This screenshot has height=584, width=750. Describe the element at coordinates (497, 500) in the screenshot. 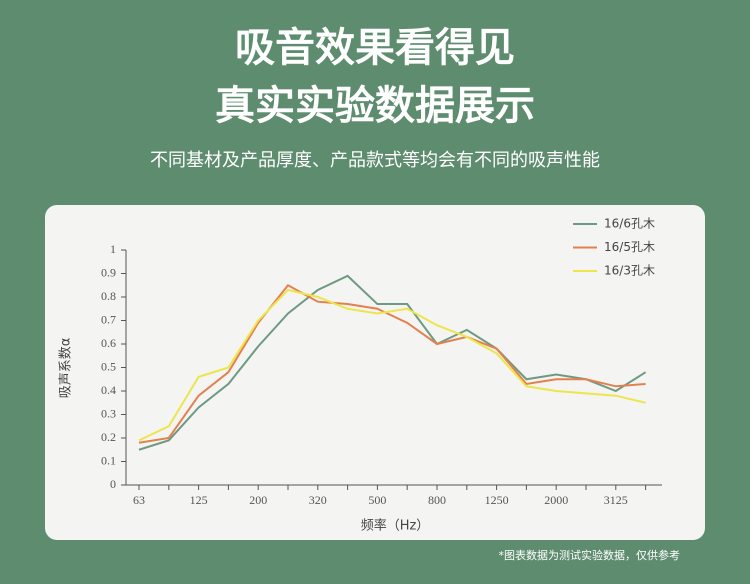

I see `x-tick-label: 1250` at that location.